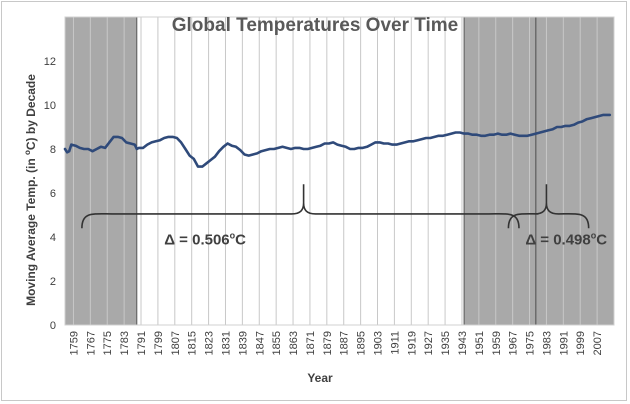  Describe the element at coordinates (395, 343) in the screenshot. I see `x-tick-label-1911: 1911` at that location.